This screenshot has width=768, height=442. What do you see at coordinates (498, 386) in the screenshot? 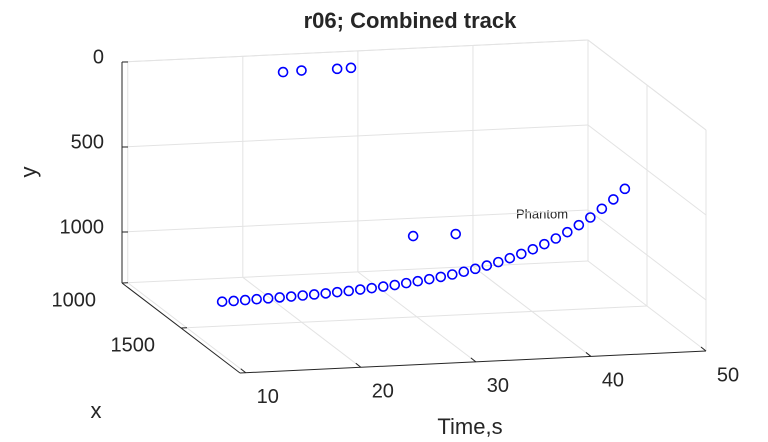
I see `time-tick-label: 30` at bounding box center [498, 386].